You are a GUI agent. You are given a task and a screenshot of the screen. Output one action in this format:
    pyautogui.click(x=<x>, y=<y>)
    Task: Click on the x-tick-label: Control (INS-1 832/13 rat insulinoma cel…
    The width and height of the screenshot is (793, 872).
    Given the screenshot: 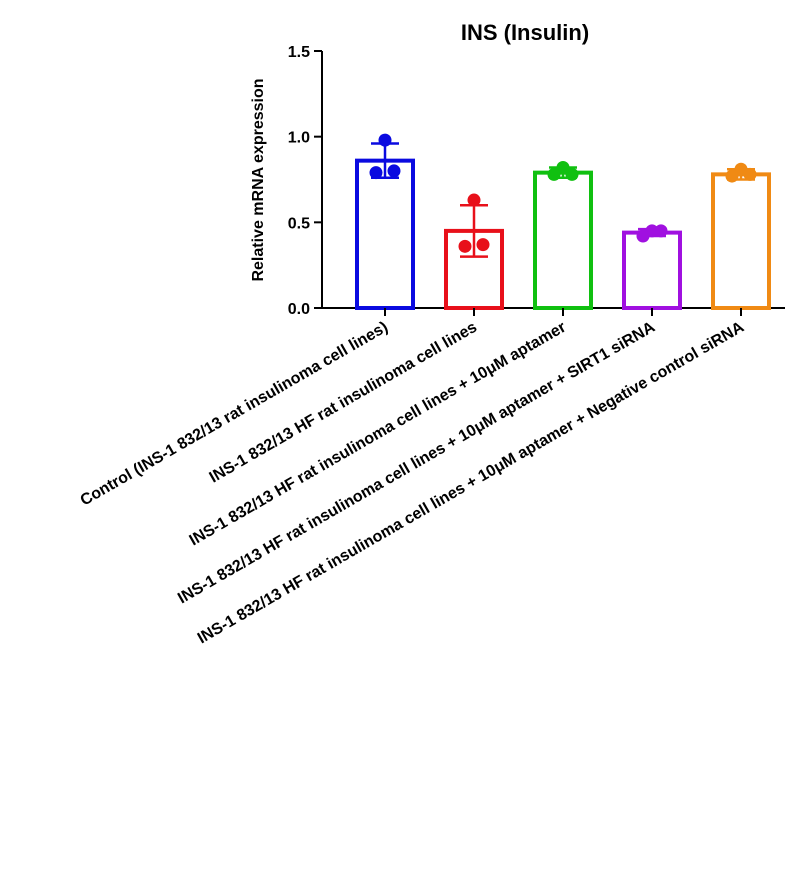 What is the action you would take?
    pyautogui.click(x=234, y=414)
    